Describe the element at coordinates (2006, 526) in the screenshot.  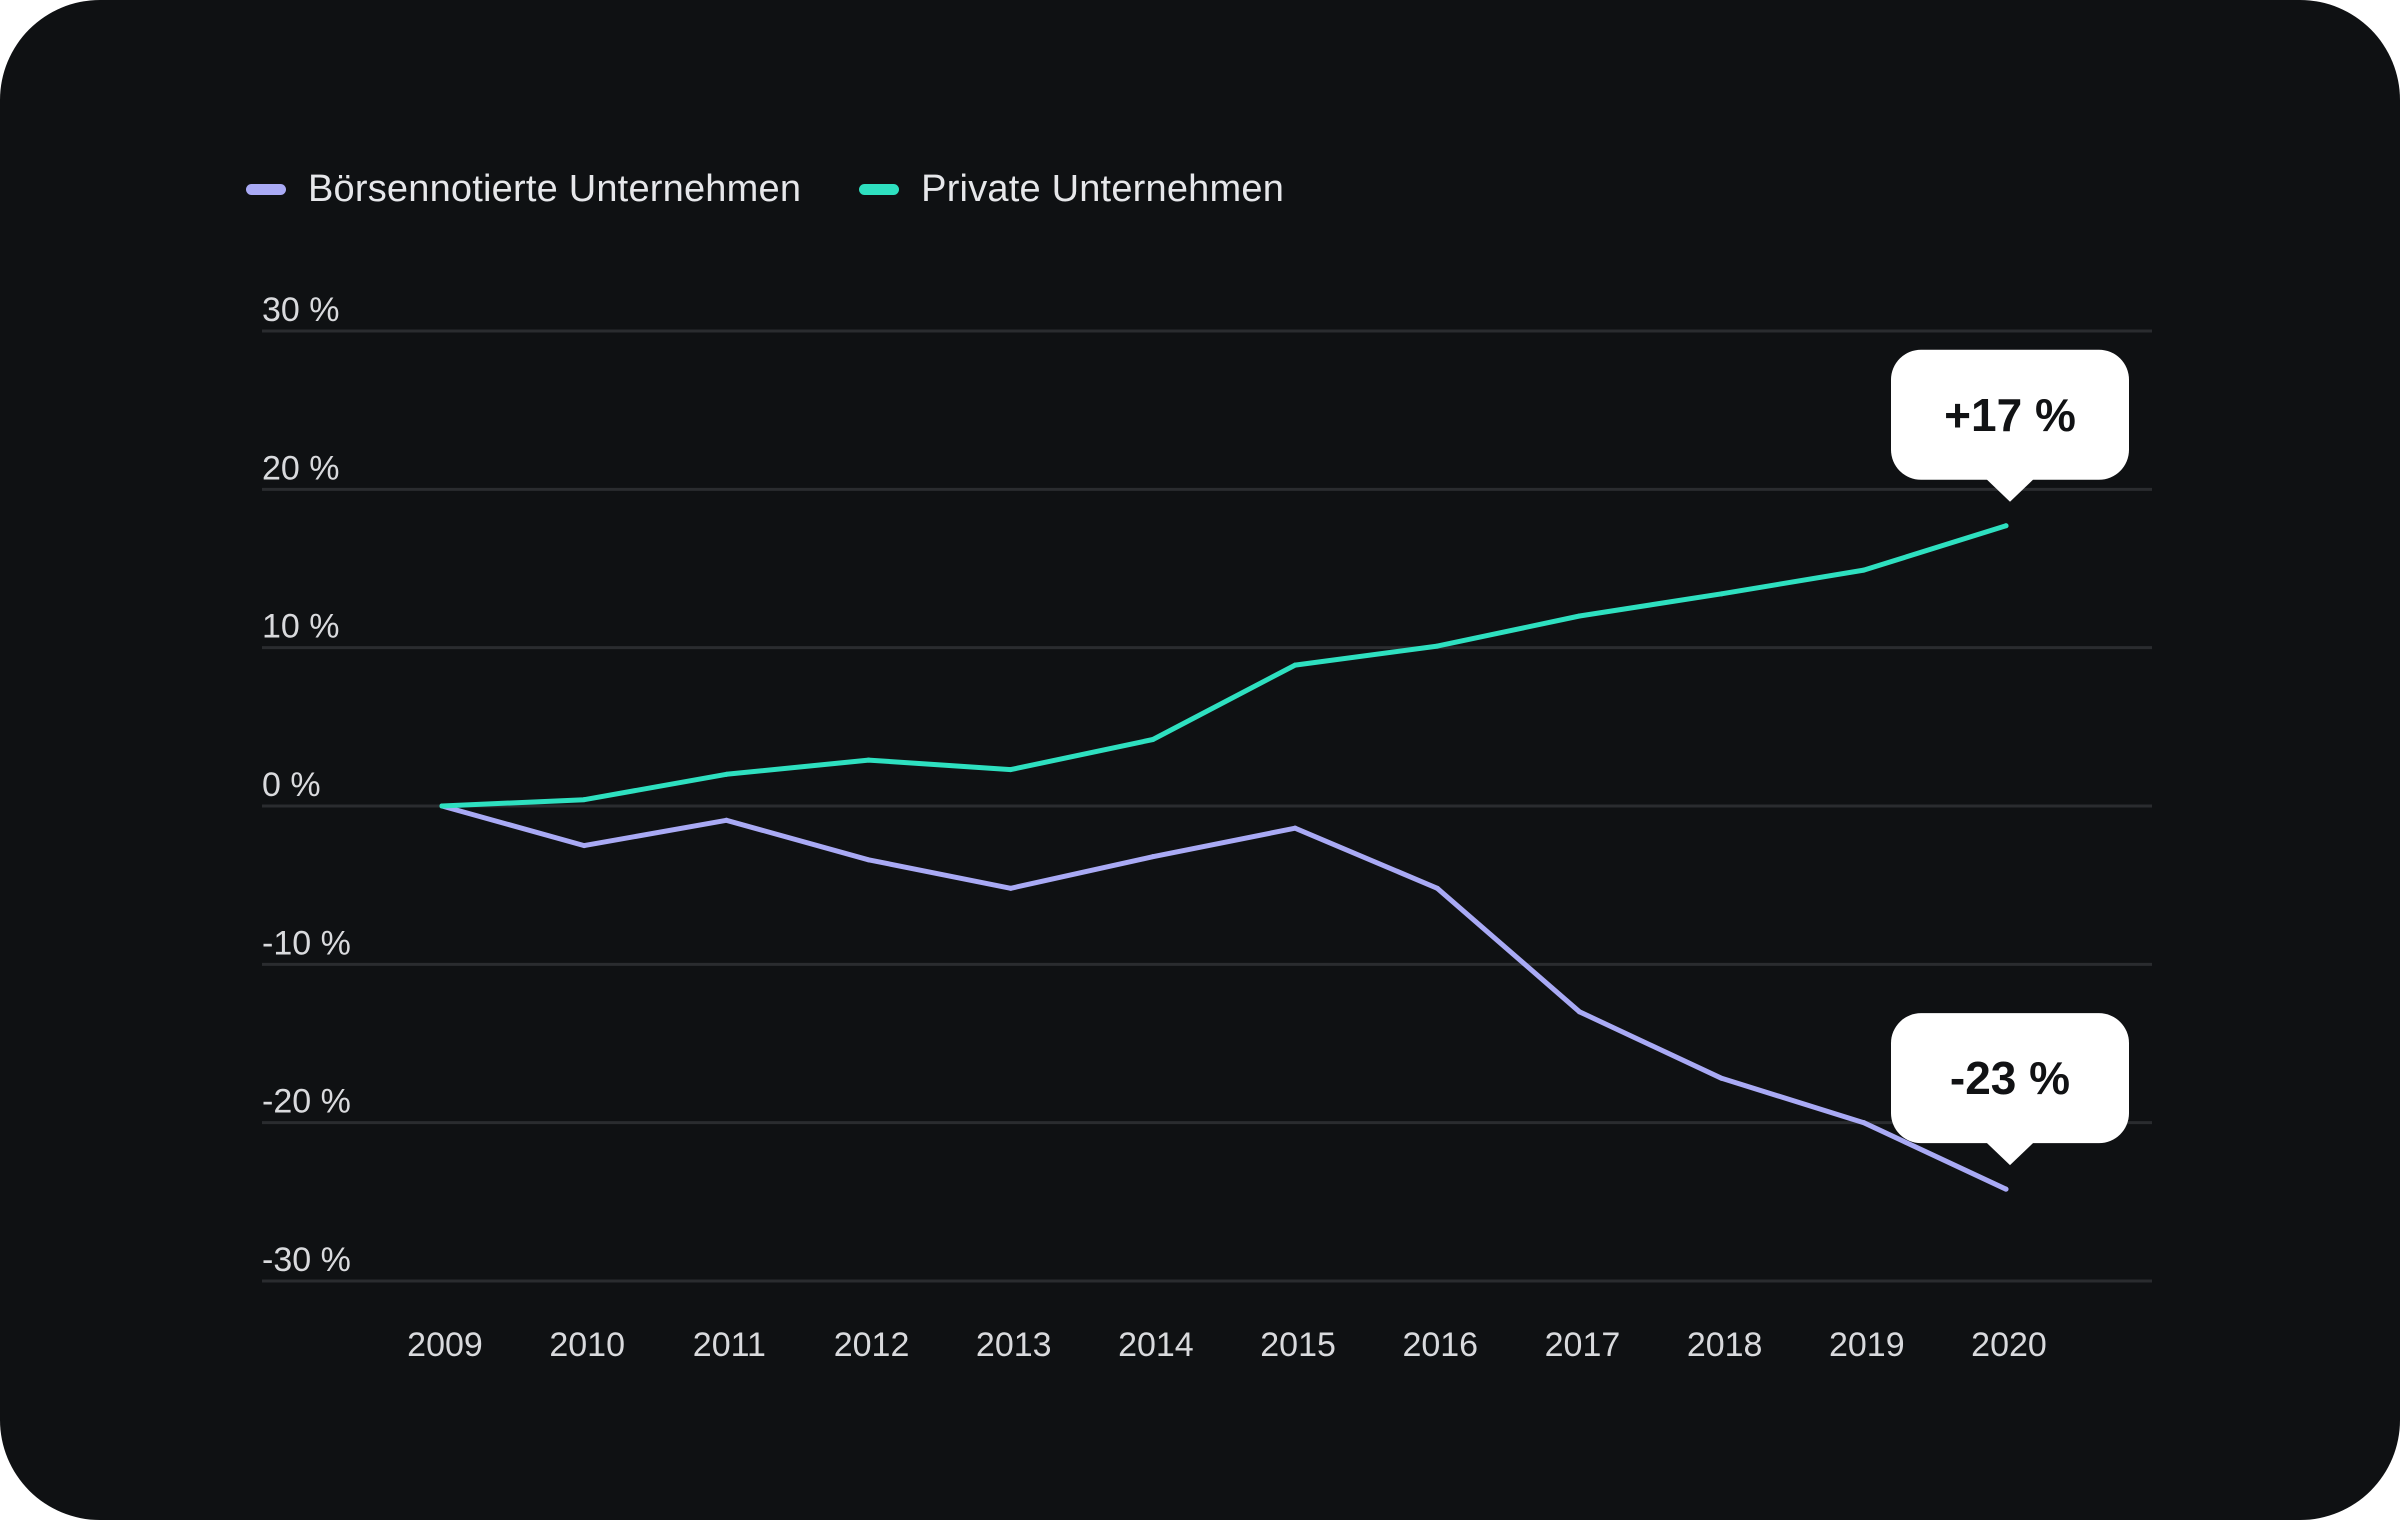
I see `data-point-1-2020` at that location.